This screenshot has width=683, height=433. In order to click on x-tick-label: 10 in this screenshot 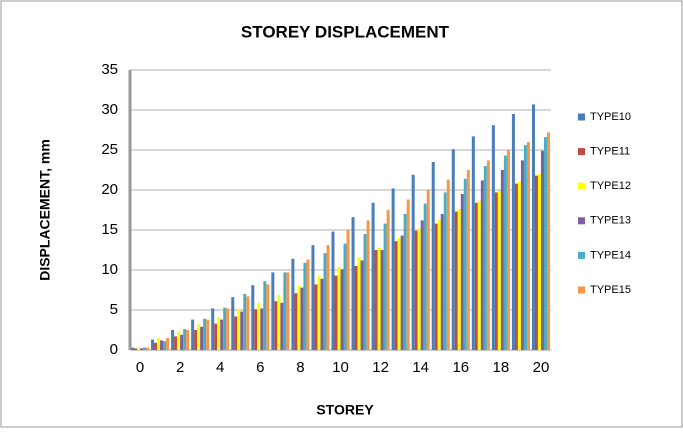, I will do `click(340, 367)`.